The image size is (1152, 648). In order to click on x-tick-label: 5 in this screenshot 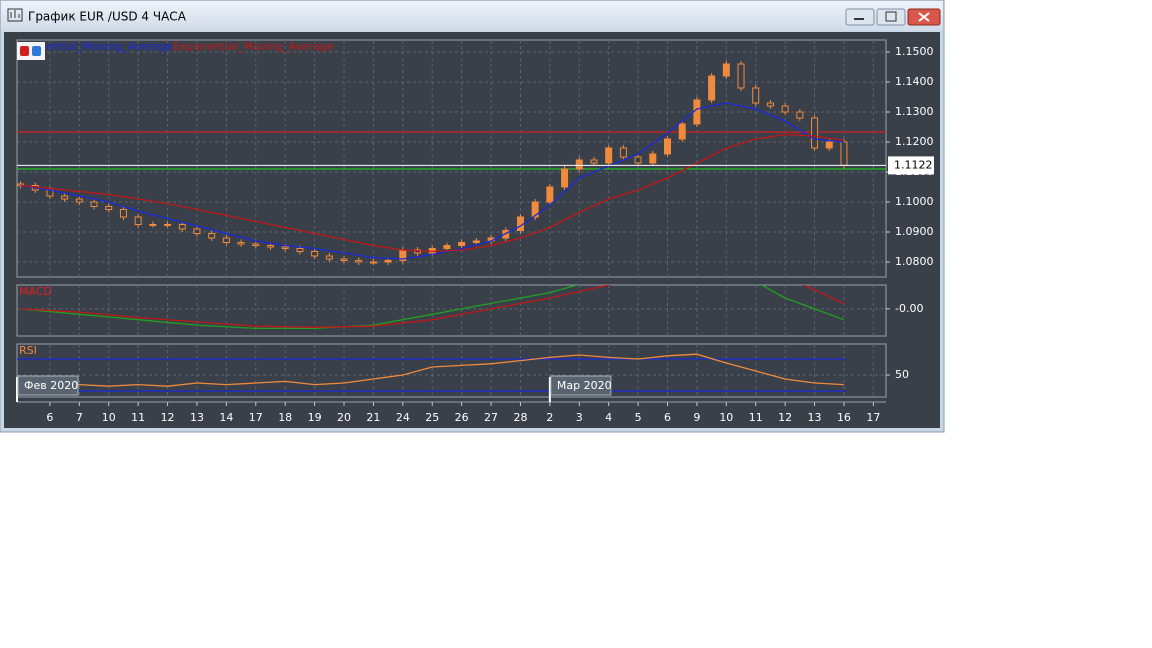, I will do `click(638, 417)`.